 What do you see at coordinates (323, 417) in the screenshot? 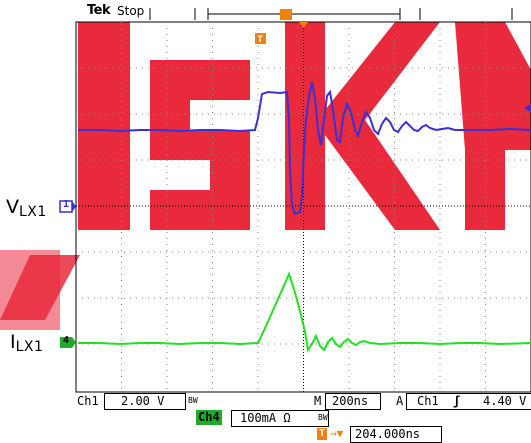
I see `ch4-bw-indicator: BW` at bounding box center [323, 417].